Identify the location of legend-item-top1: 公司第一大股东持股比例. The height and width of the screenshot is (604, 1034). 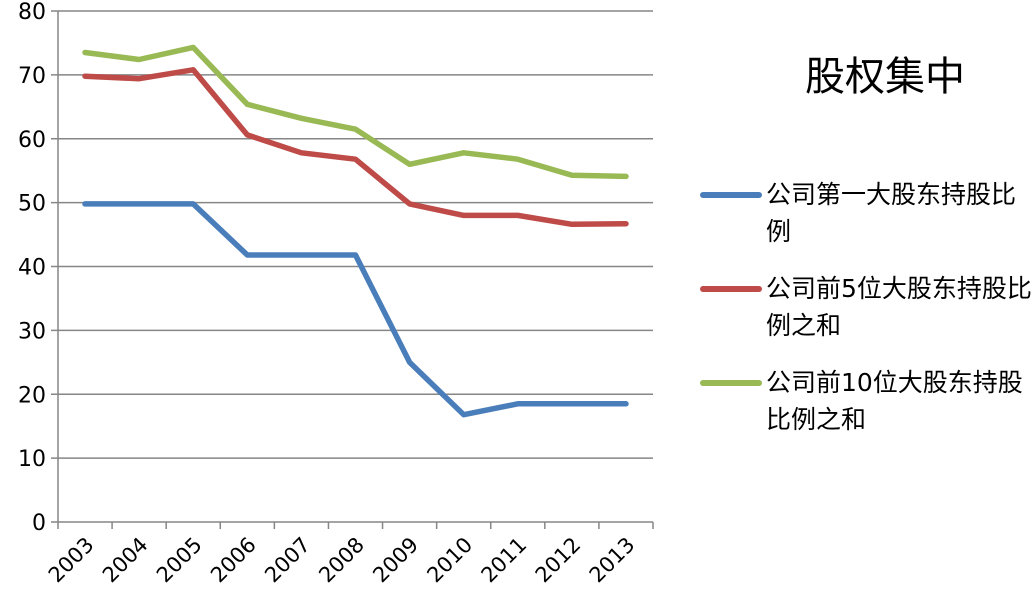
(867, 223).